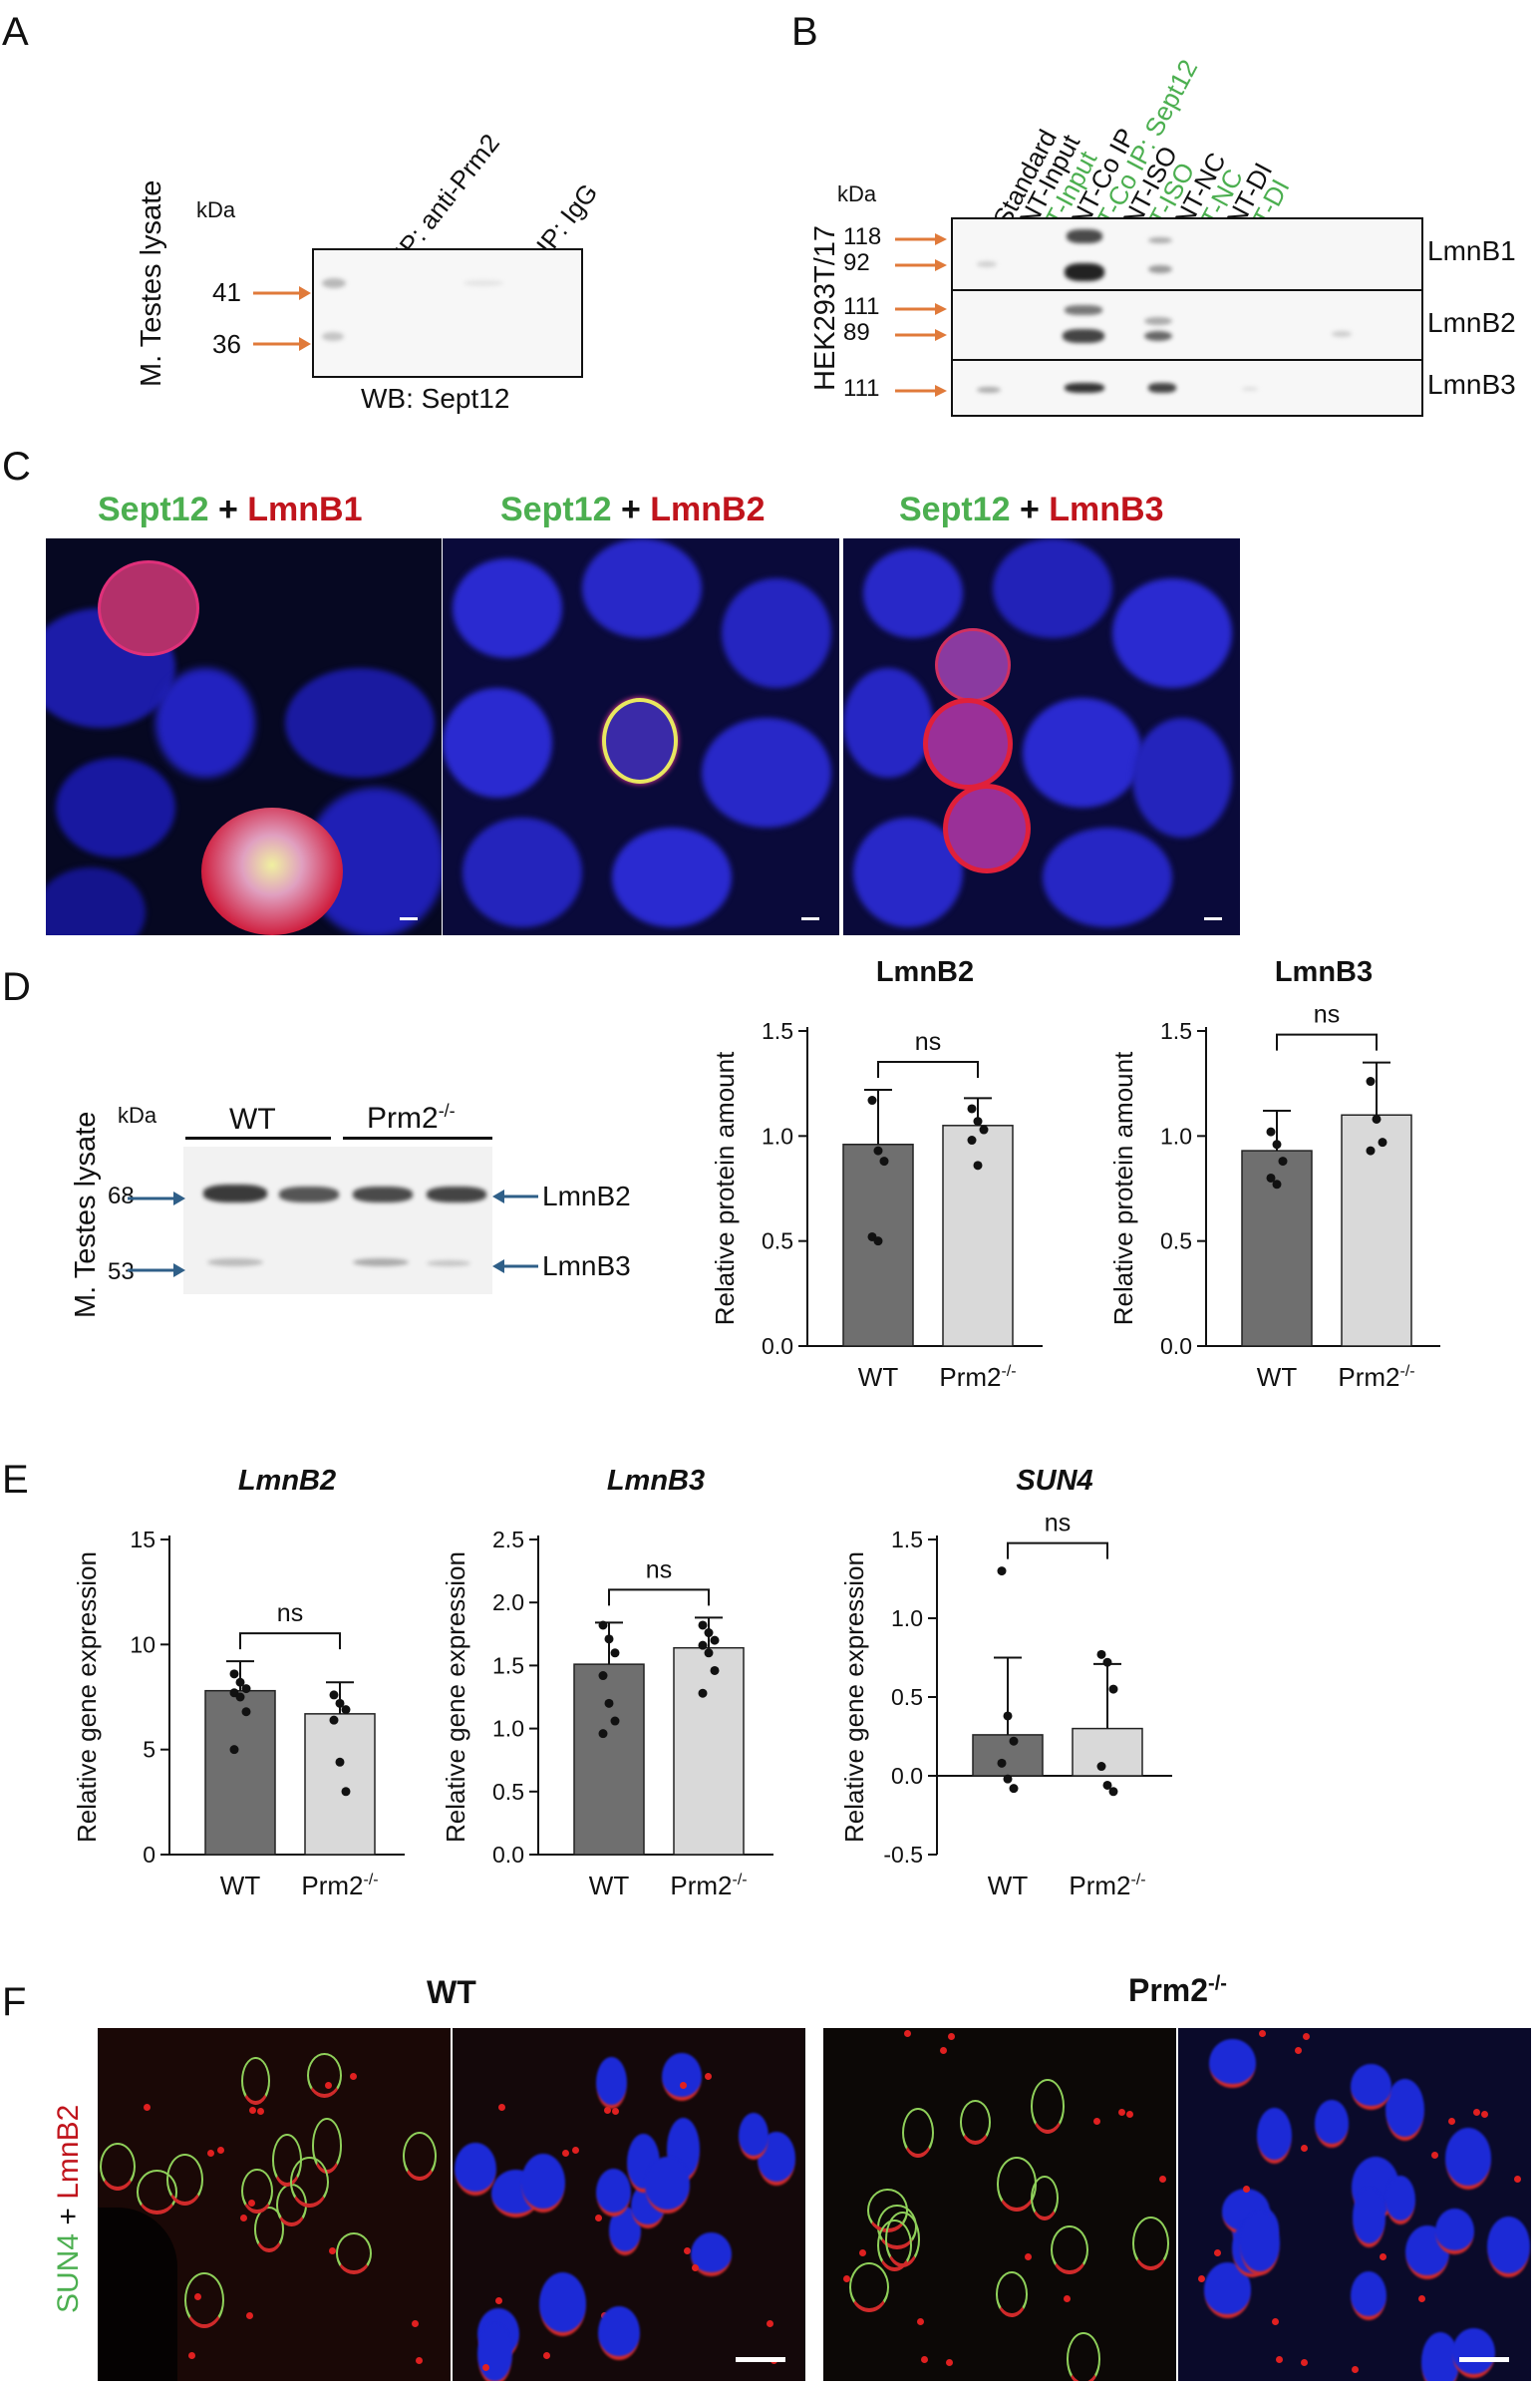 Image resolution: width=1540 pixels, height=2389 pixels. I want to click on micrograph-title-lmnb2: Sept12 + LmnB2, so click(633, 509).